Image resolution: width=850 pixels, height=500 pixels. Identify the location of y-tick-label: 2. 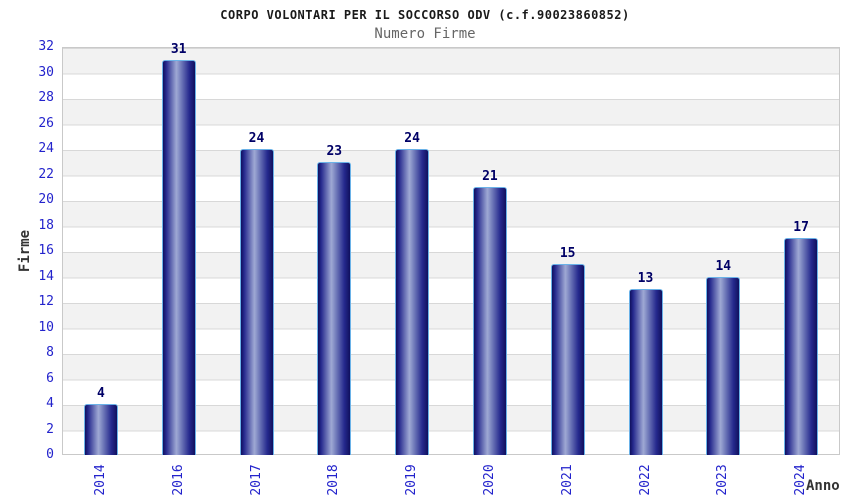
(50, 429).